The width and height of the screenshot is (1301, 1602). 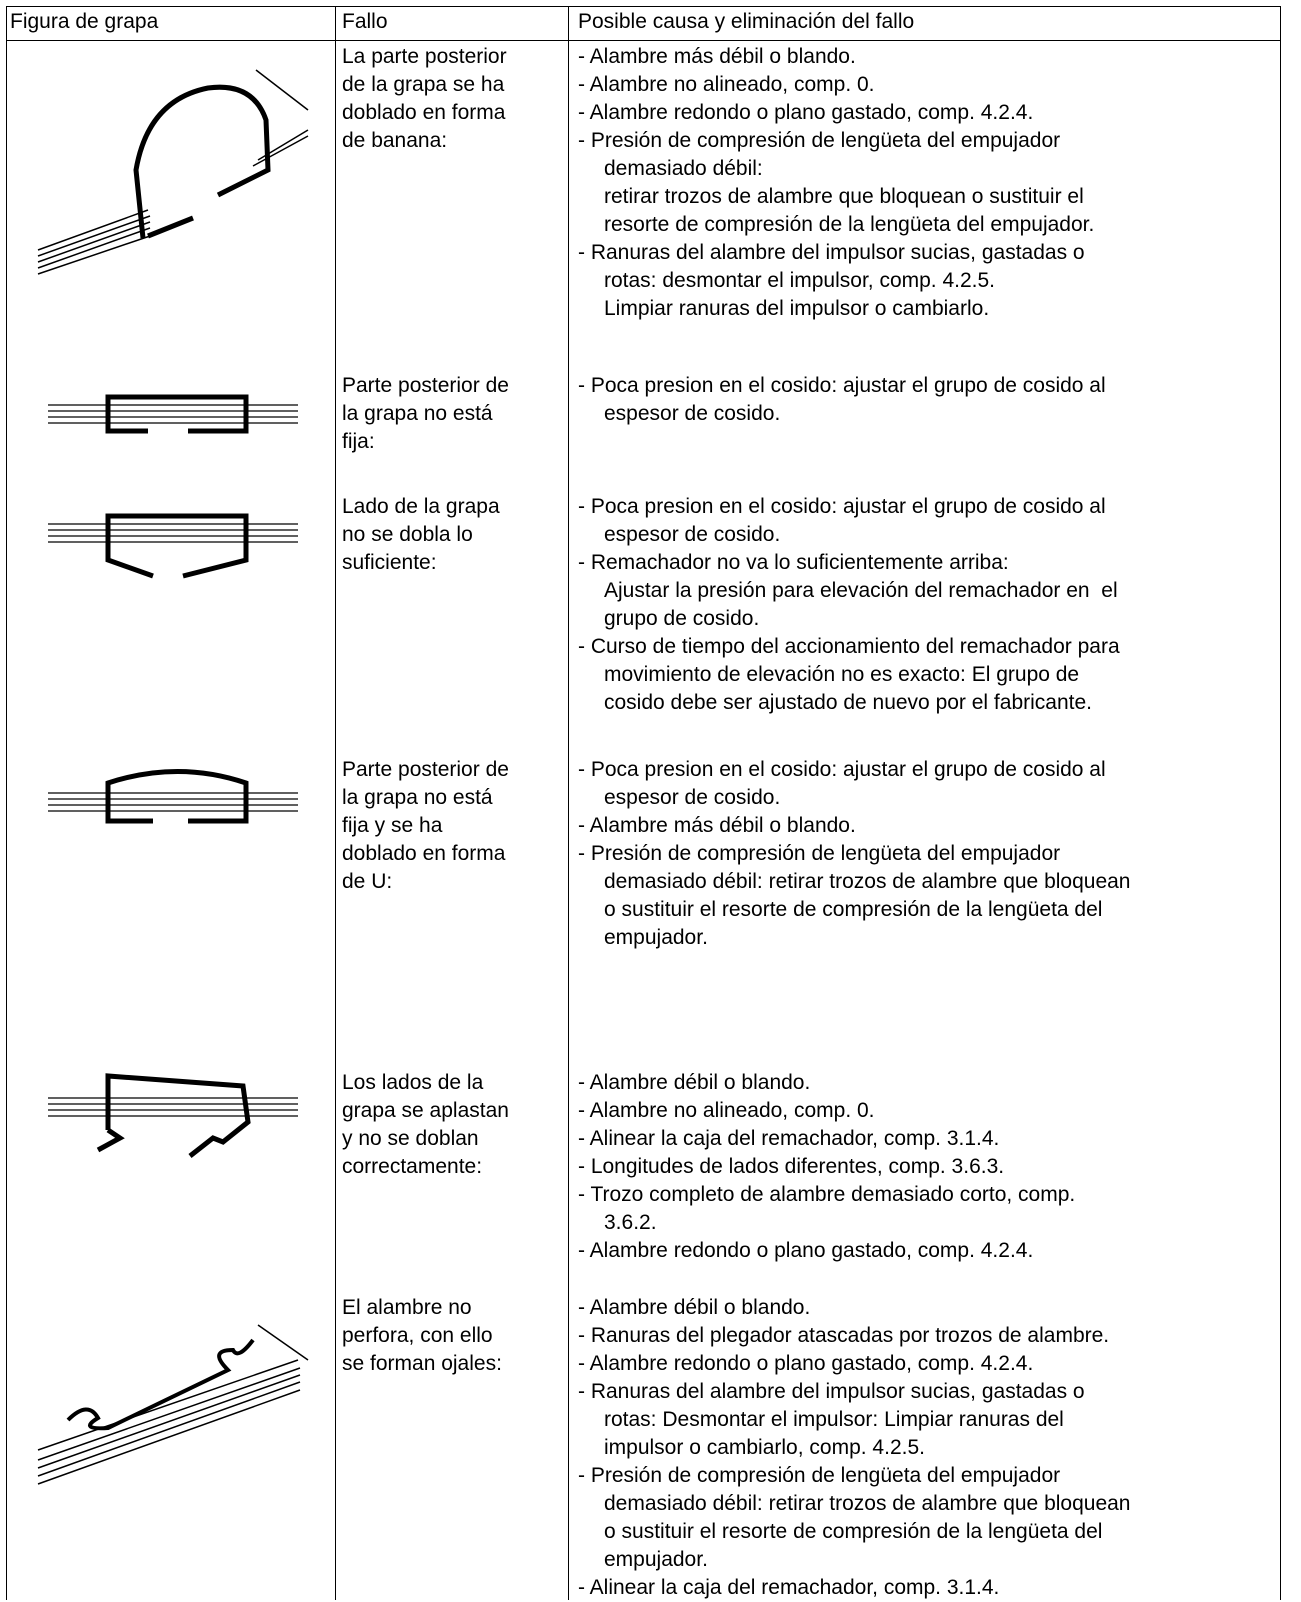 I want to click on border-top, so click(x=643, y=6).